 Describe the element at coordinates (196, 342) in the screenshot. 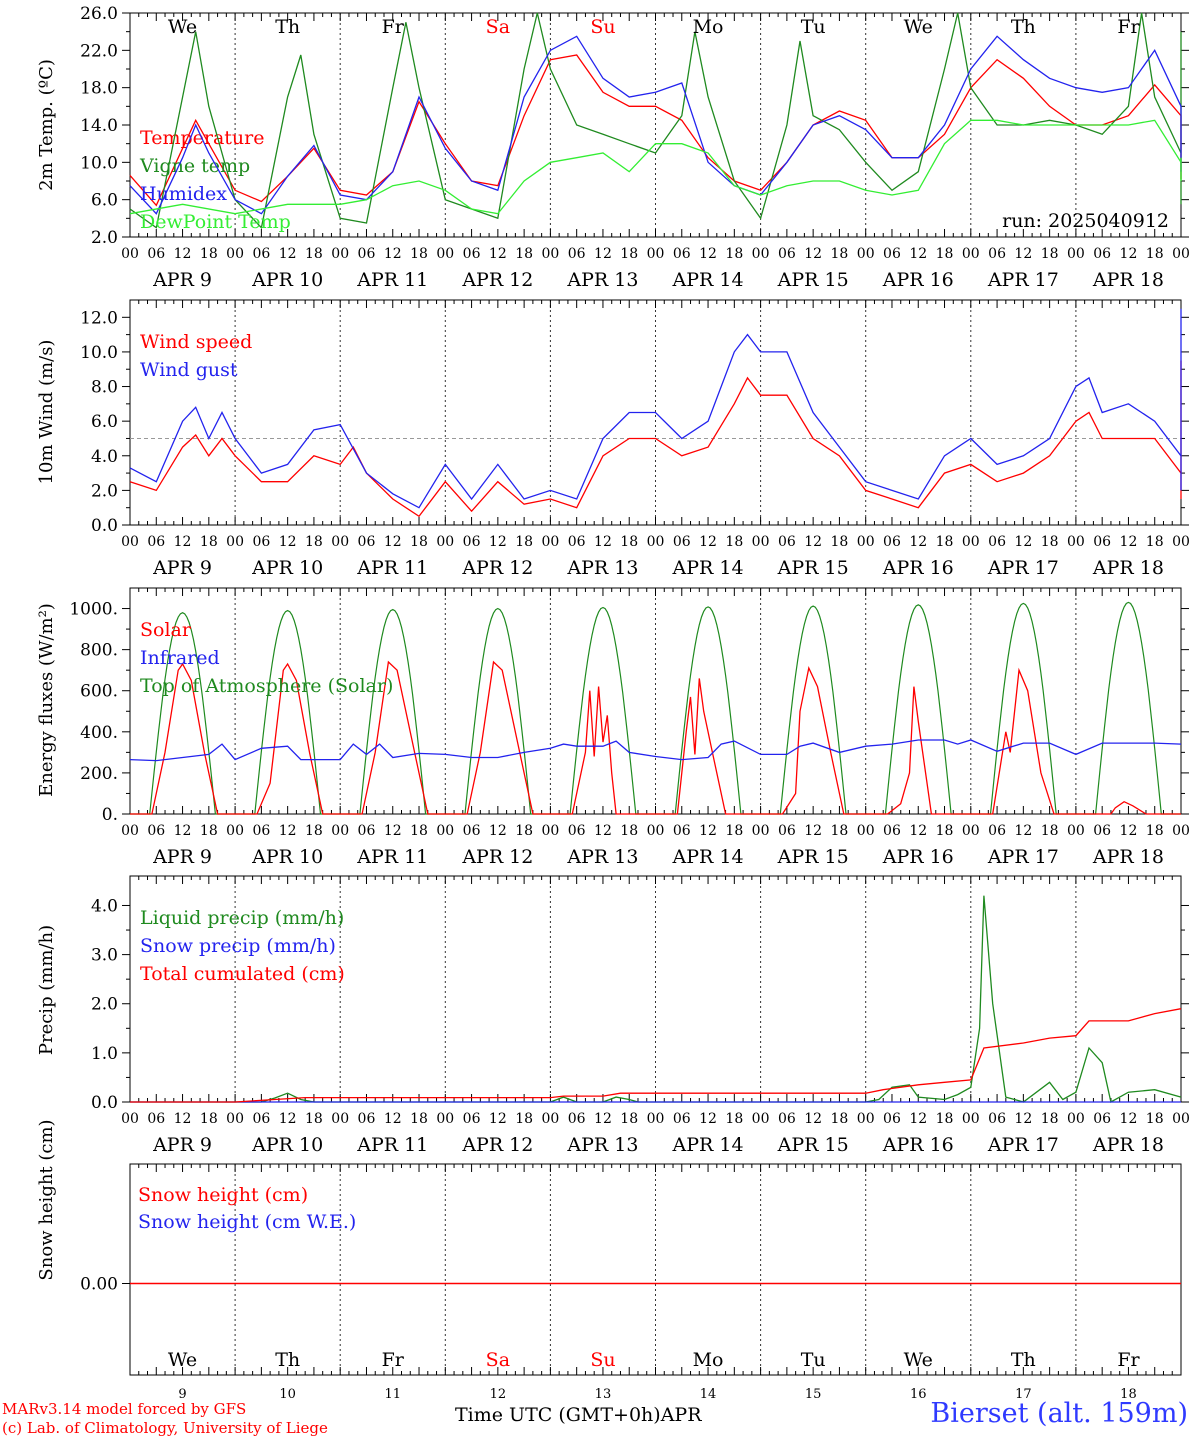

I see `legend-entry: Wind speed` at that location.